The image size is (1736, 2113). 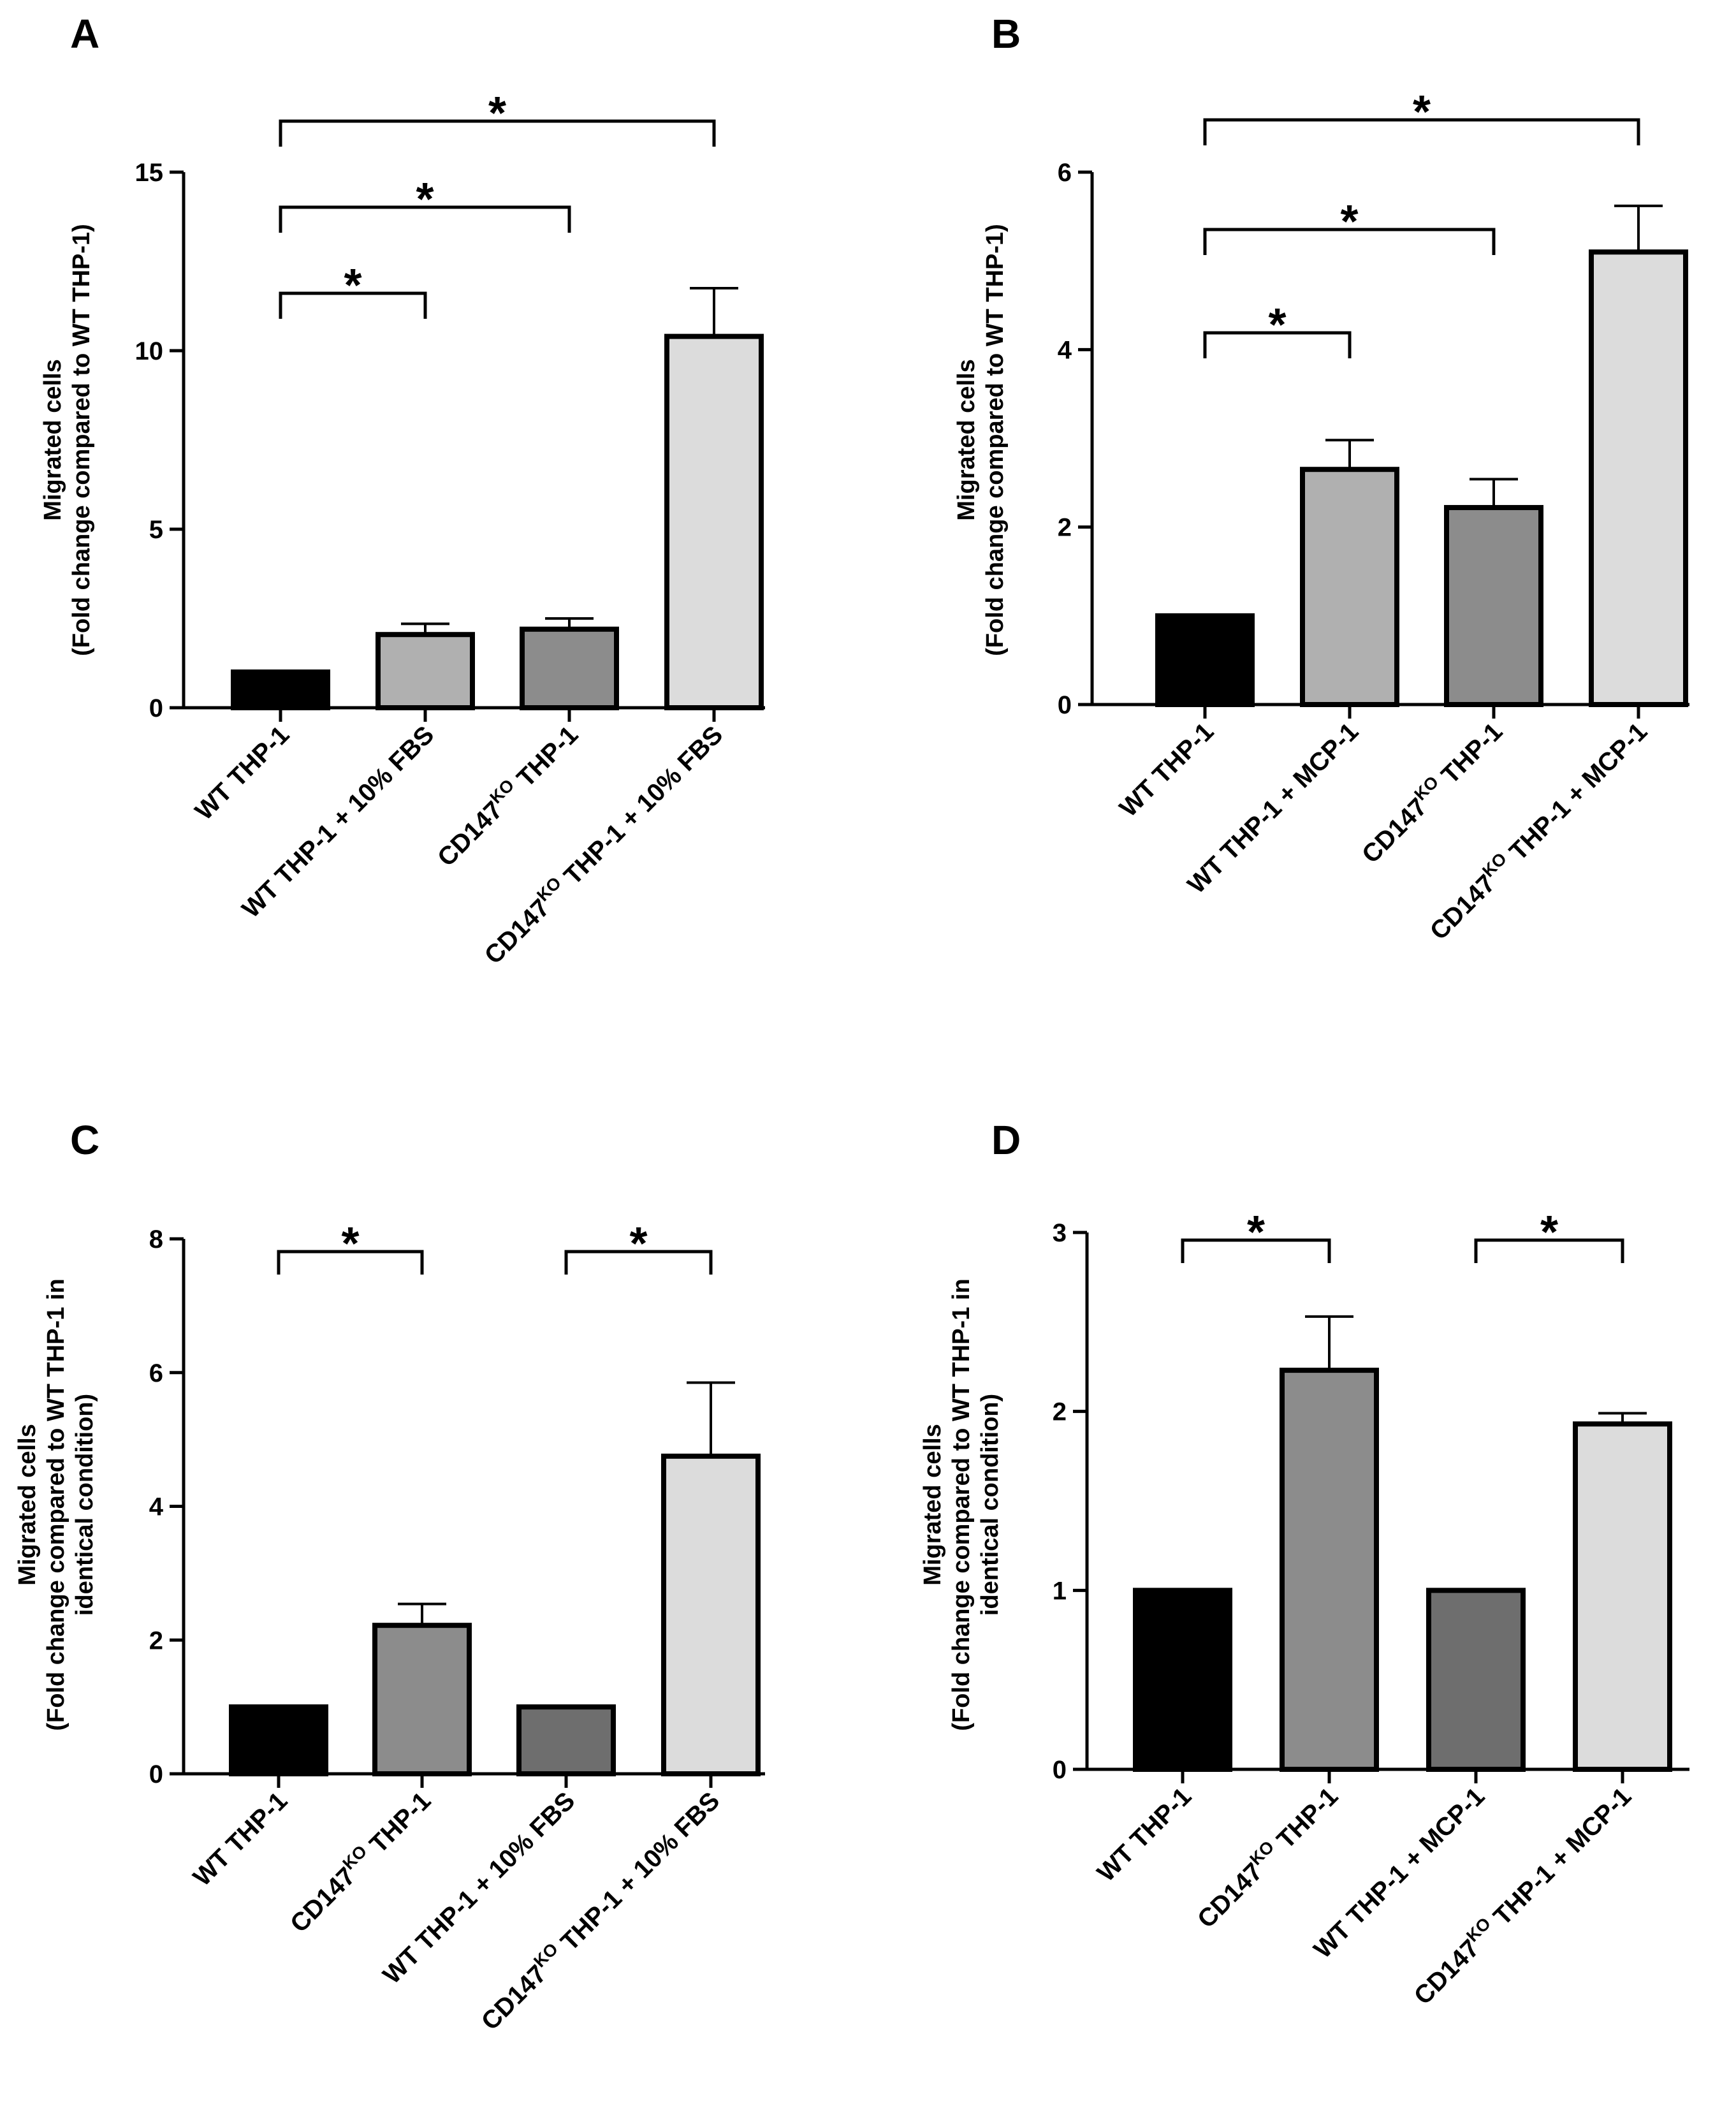 I want to click on panel-letter: C, so click(x=85, y=1140).